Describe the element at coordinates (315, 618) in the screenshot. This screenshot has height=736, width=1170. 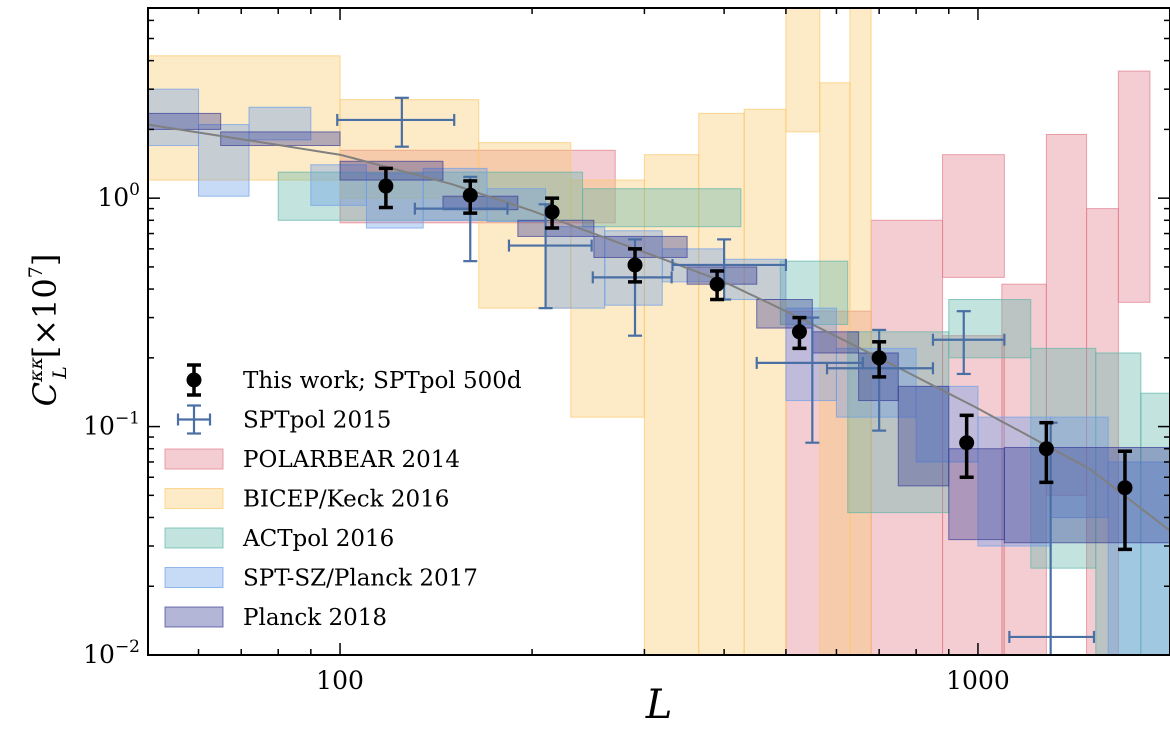
I see `legend-label-planck-2018: Planck 2018` at that location.